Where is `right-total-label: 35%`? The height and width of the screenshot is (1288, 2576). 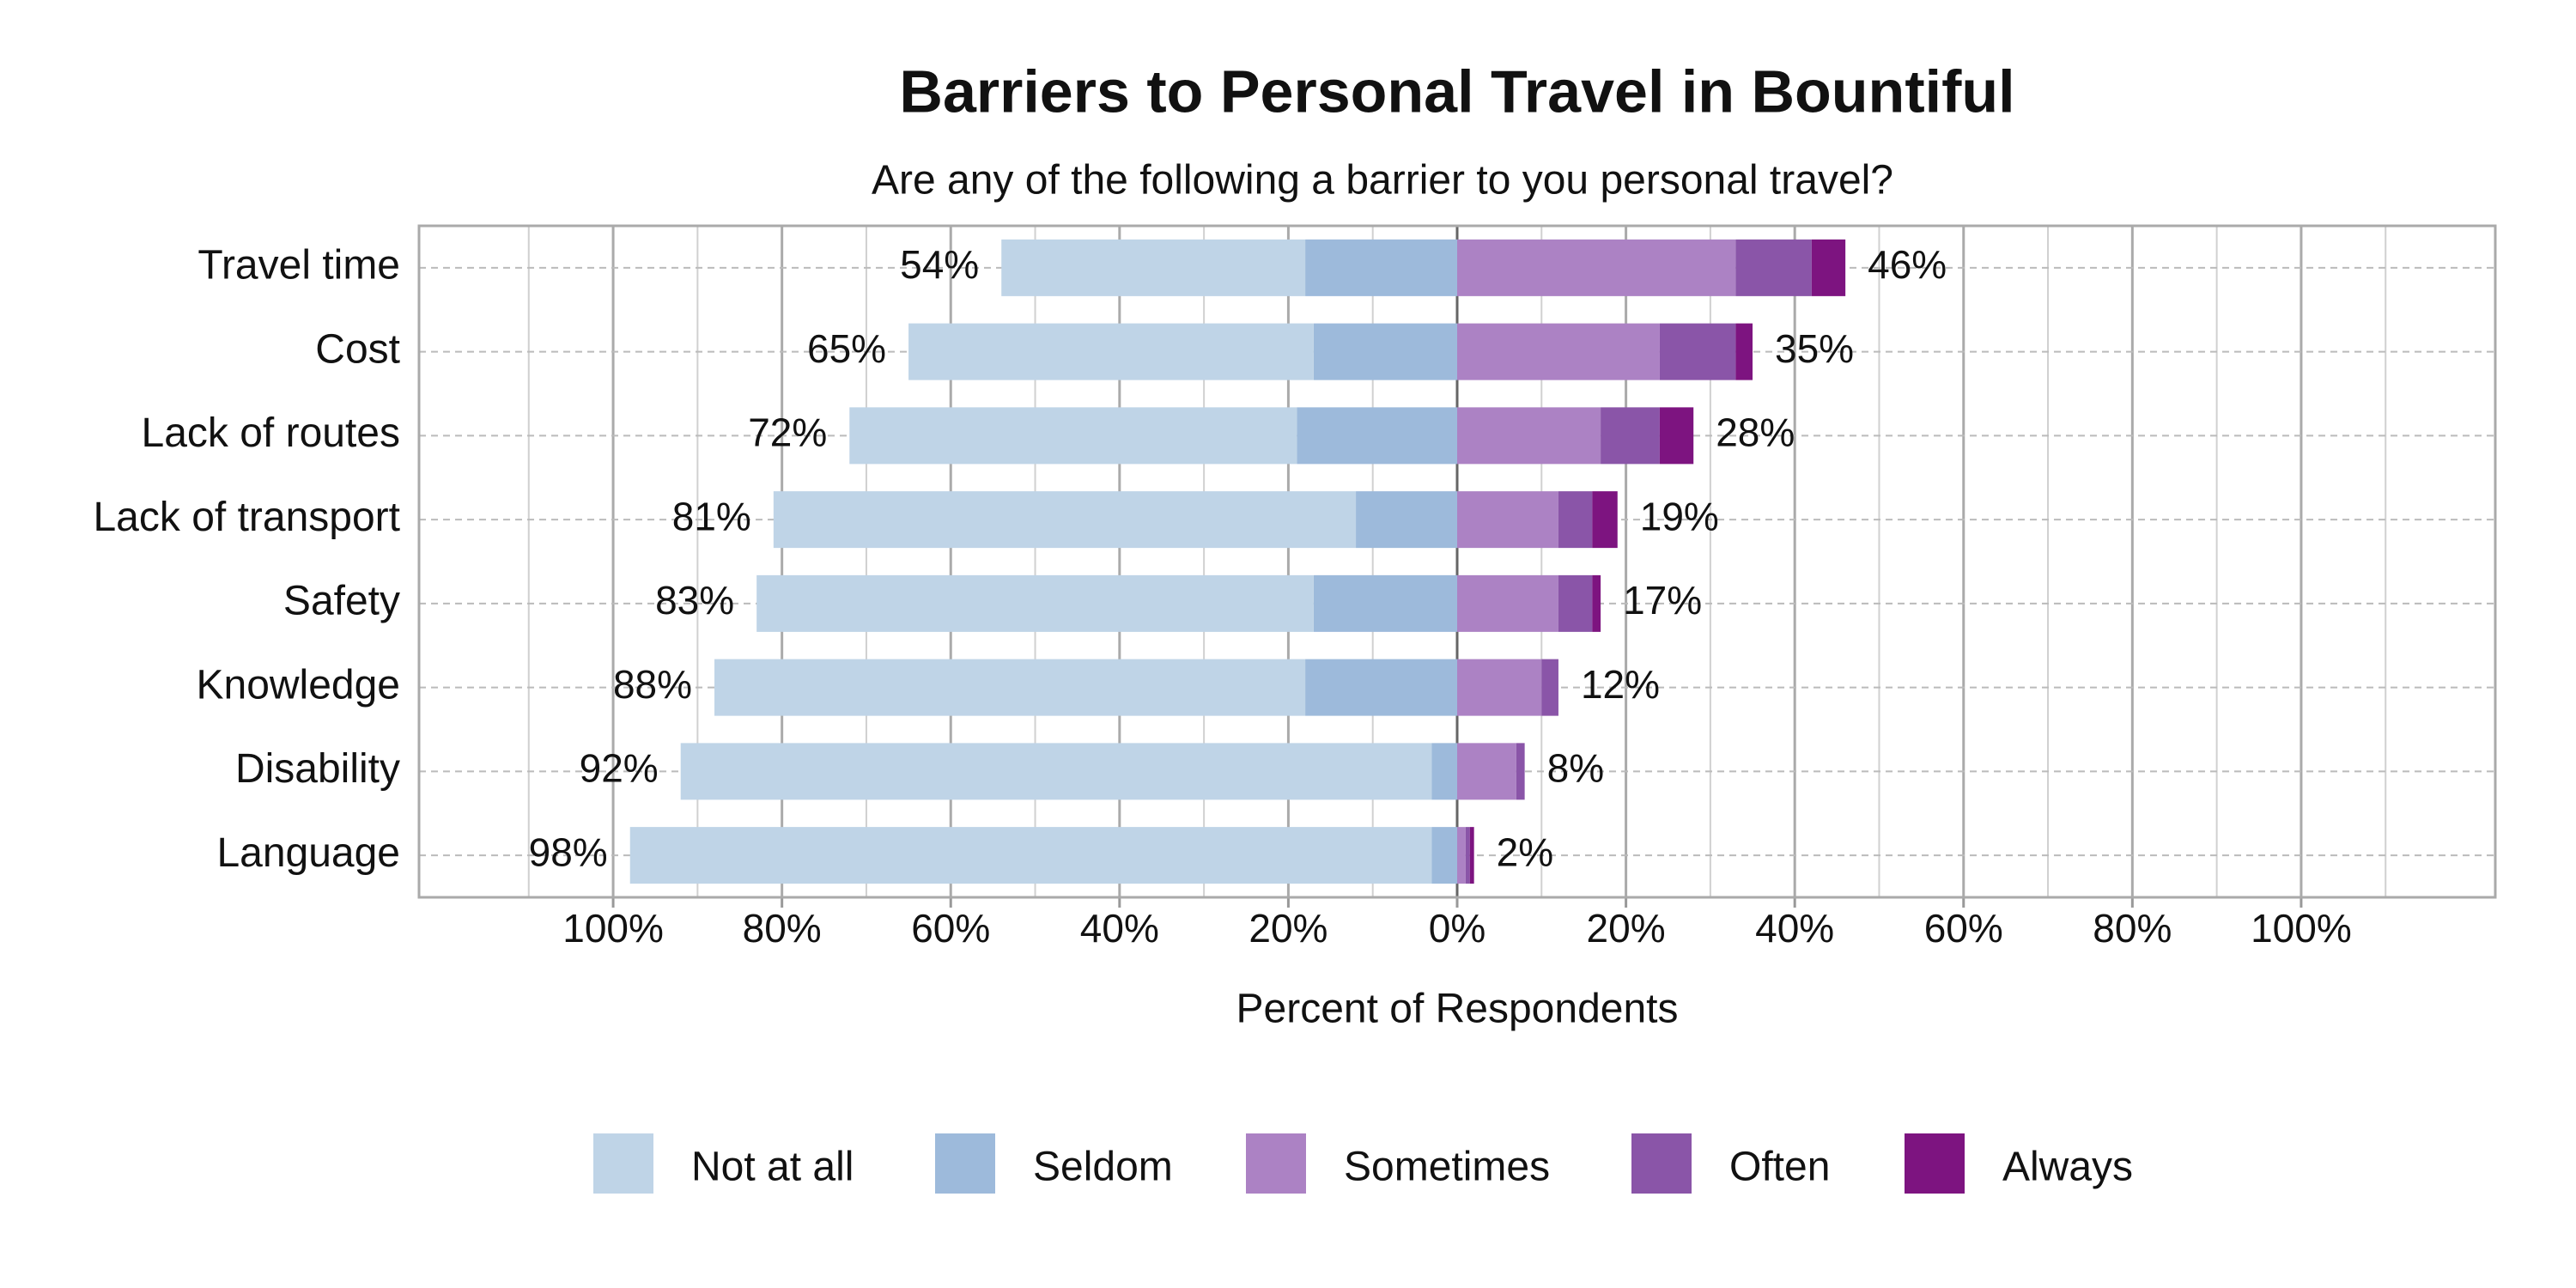 right-total-label: 35% is located at coordinates (1814, 348).